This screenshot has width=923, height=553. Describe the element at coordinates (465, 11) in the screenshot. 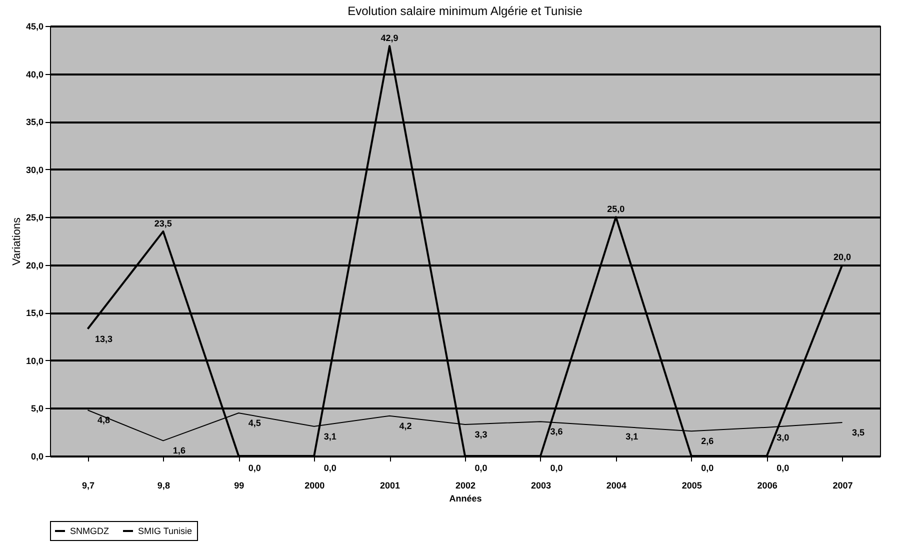

I see `chart-title: Evolution salaire minimum Algérie et Tunisie` at that location.